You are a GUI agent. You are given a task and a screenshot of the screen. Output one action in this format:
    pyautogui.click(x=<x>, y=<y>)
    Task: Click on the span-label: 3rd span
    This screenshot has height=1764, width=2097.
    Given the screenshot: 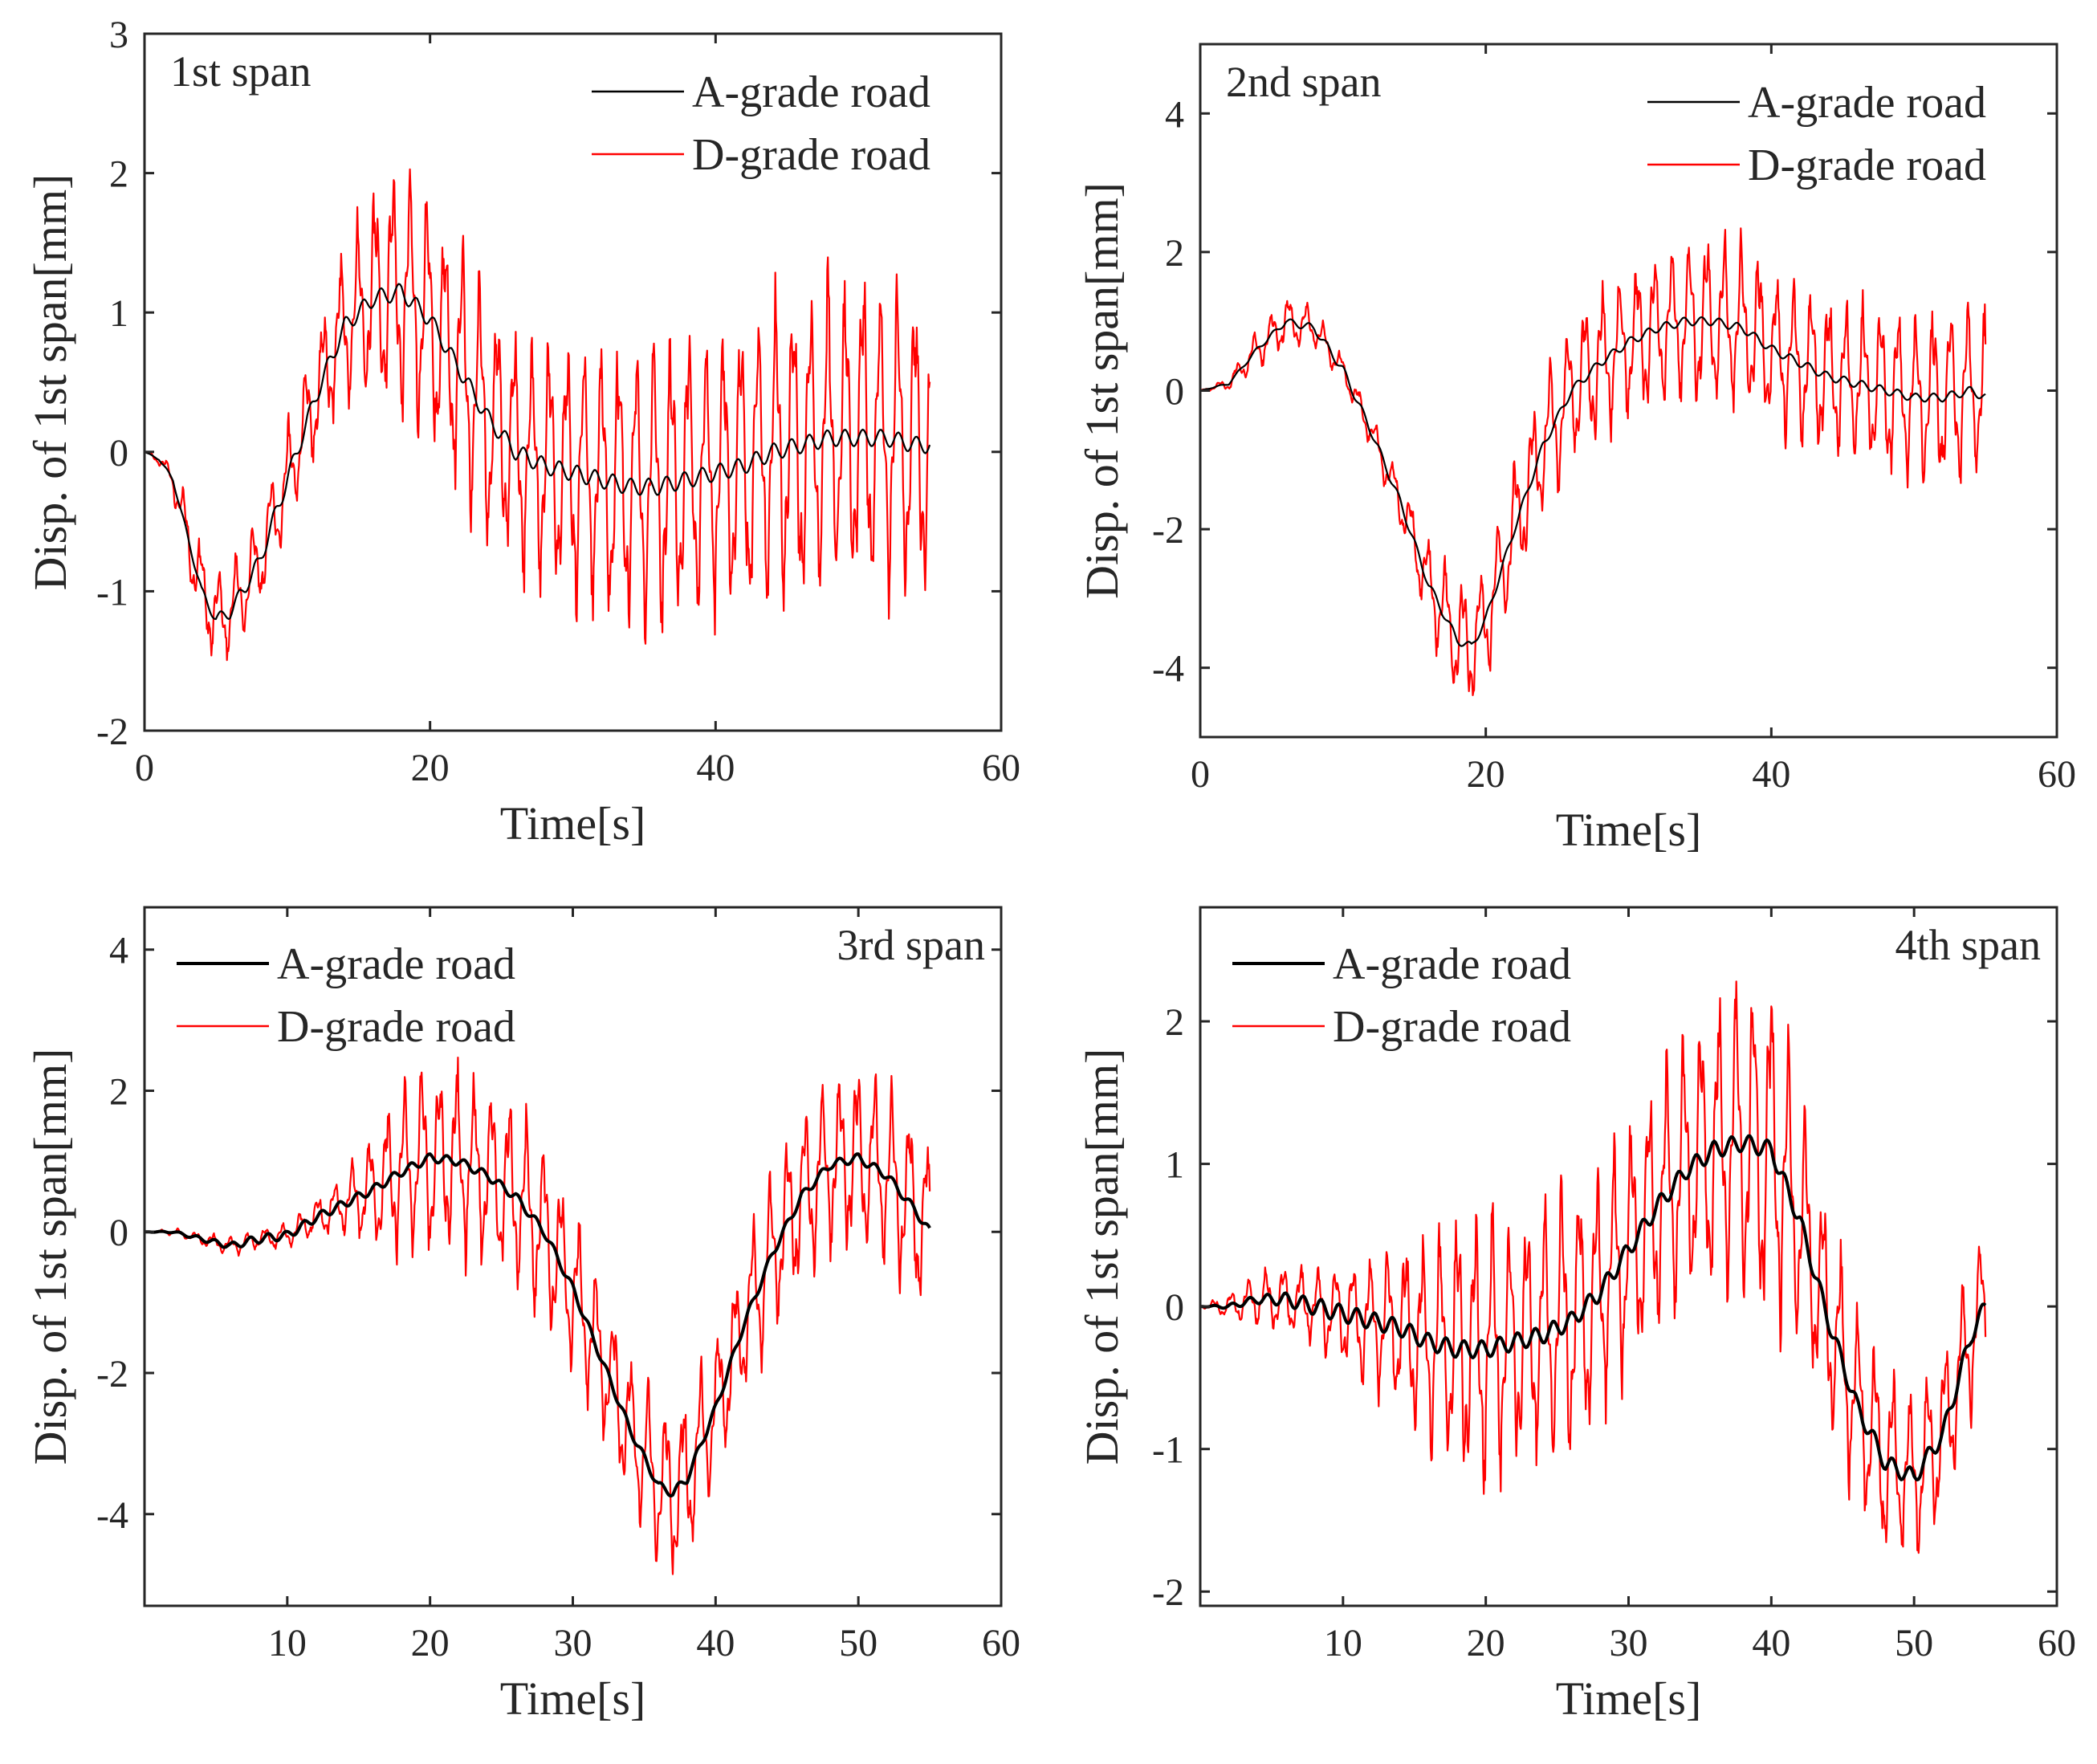 What is the action you would take?
    pyautogui.click(x=911, y=945)
    